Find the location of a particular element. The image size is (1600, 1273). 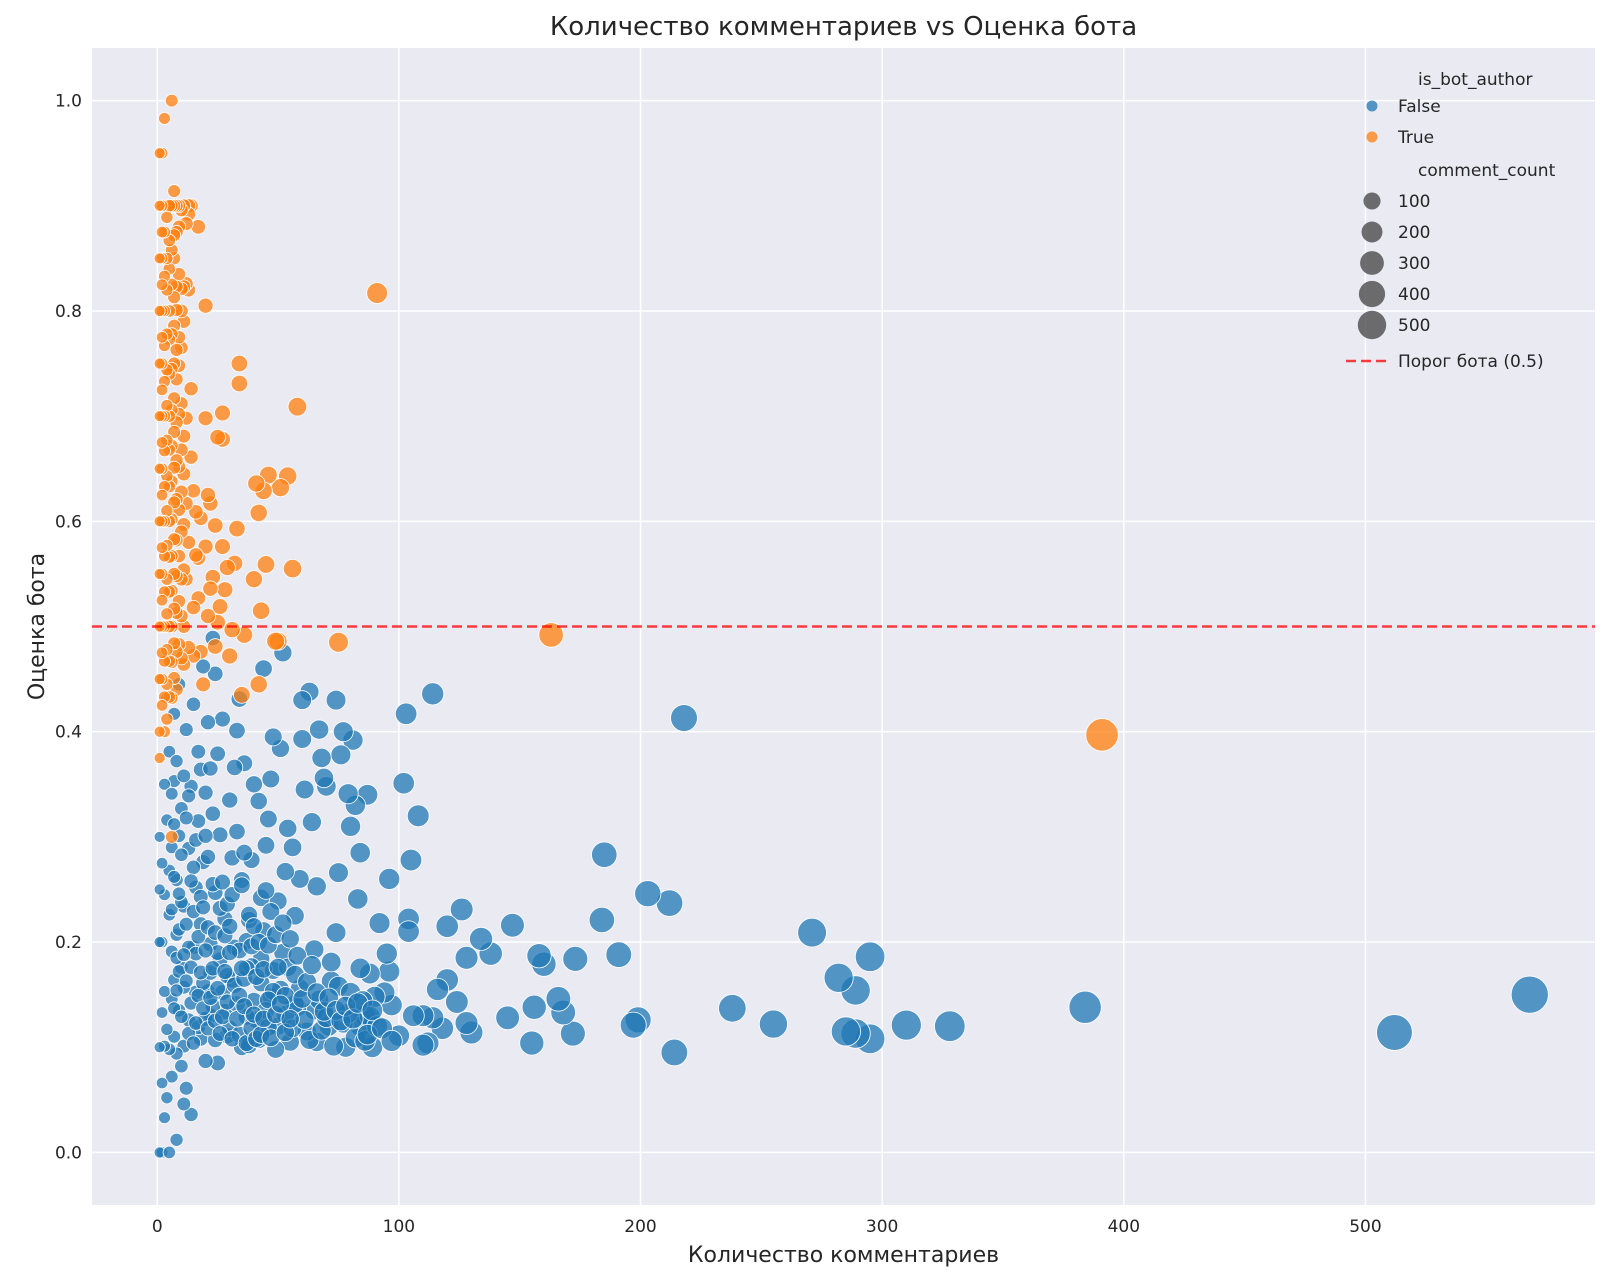

x-tick-label: 0 is located at coordinates (157, 1227).